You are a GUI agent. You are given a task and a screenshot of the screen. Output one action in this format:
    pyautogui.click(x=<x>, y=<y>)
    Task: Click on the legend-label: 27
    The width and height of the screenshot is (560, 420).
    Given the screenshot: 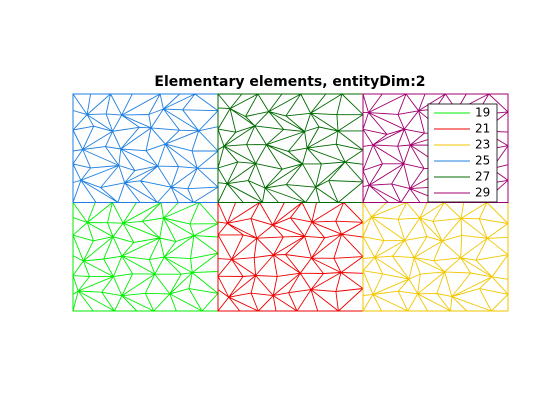 What is the action you would take?
    pyautogui.click(x=482, y=177)
    